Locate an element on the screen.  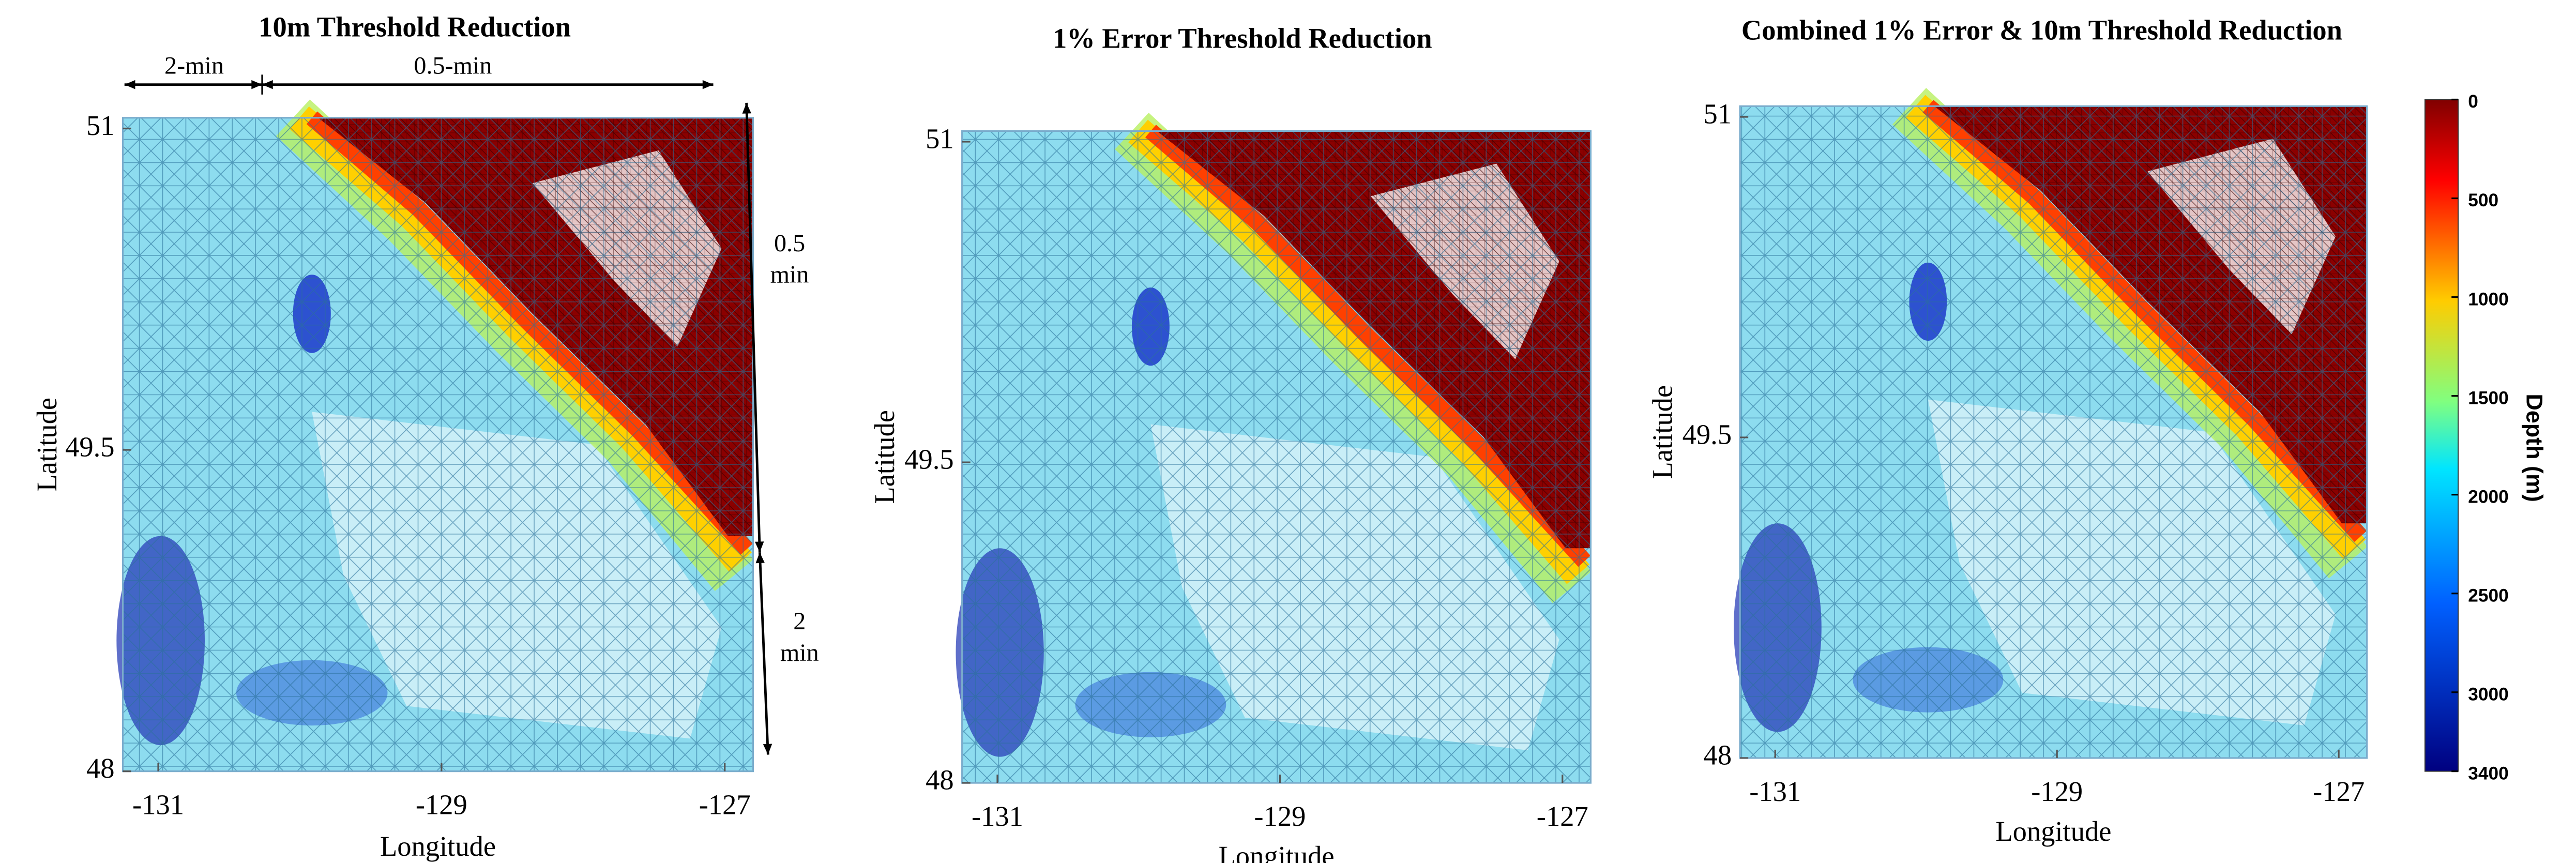
annotation: 0.5 is located at coordinates (790, 244).